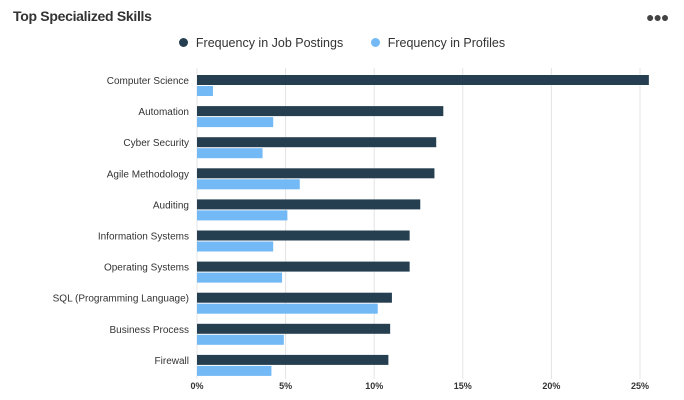  What do you see at coordinates (148, 174) in the screenshot?
I see `category-label: Agile Methodology` at bounding box center [148, 174].